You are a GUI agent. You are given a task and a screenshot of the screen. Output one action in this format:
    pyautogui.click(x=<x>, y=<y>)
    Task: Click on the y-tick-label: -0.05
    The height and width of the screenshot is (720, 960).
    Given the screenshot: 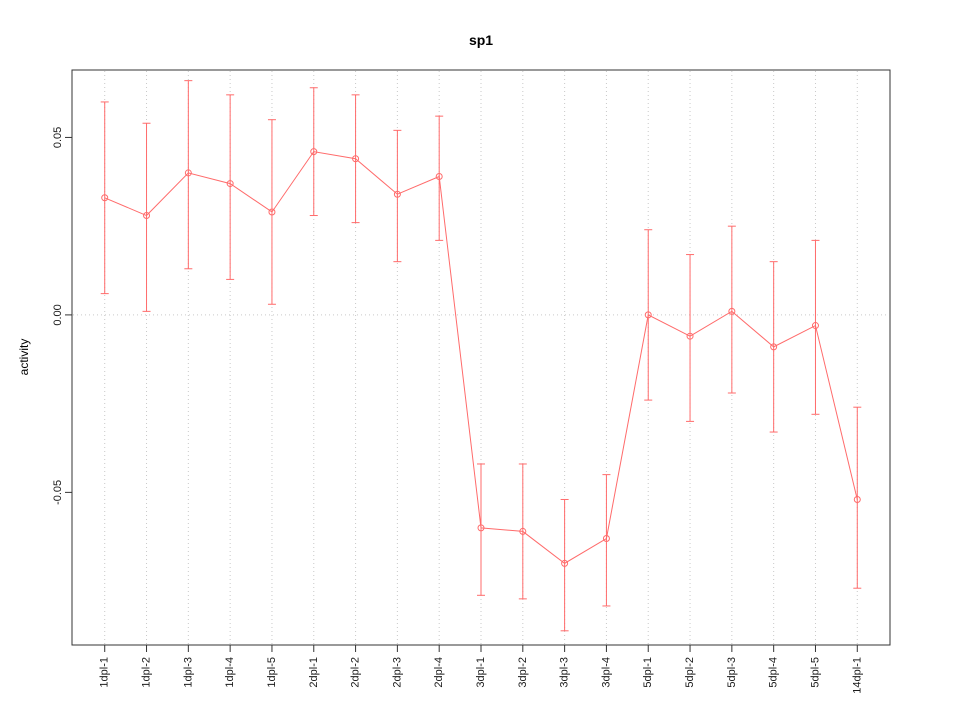 What is the action you would take?
    pyautogui.click(x=58, y=492)
    